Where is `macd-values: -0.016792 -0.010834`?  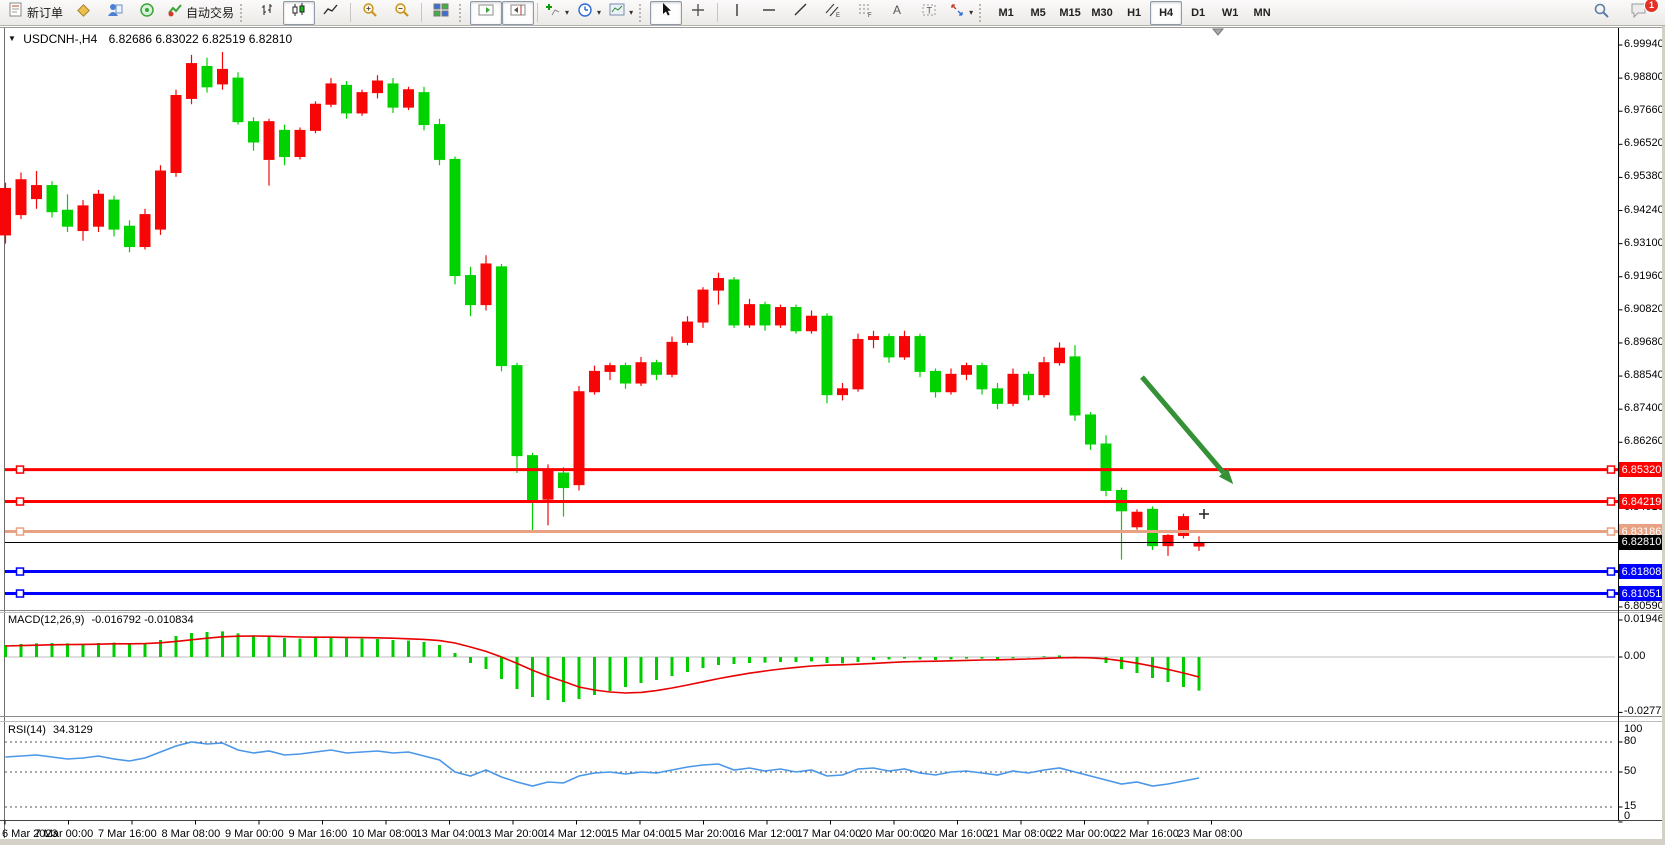
macd-values: -0.016792 -0.010834 is located at coordinates (142, 620).